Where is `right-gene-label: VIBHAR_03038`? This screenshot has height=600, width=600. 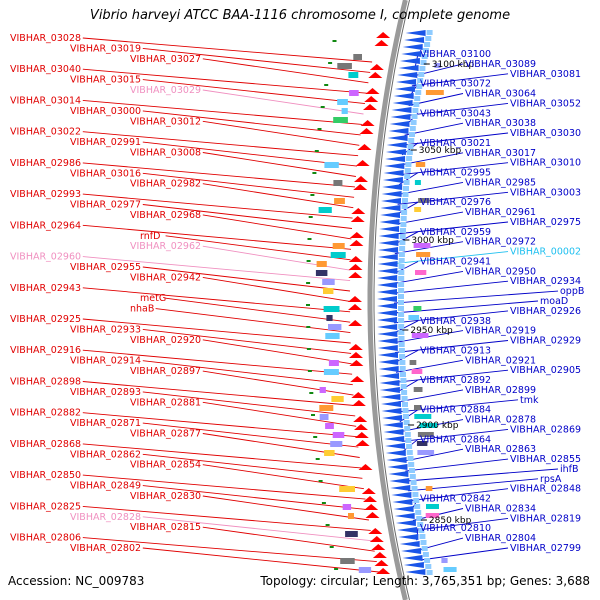
right-gene-label: VIBHAR_03038 is located at coordinates (500, 123).